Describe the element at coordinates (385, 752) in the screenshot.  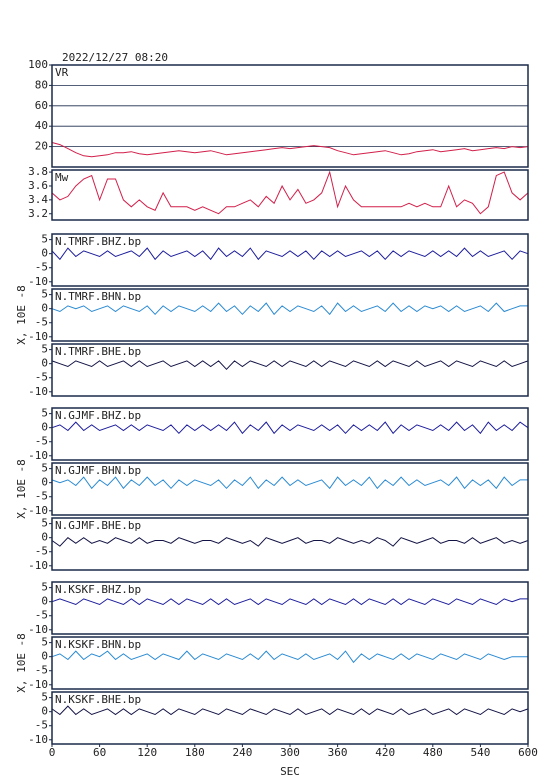
I see `x-tick-label: 420` at that location.